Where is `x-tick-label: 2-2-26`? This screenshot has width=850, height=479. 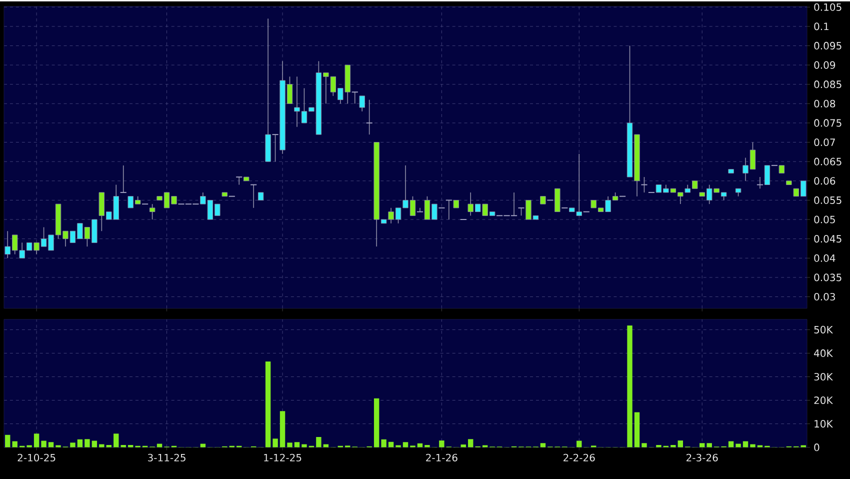 x-tick-label: 2-2-26 is located at coordinates (579, 458).